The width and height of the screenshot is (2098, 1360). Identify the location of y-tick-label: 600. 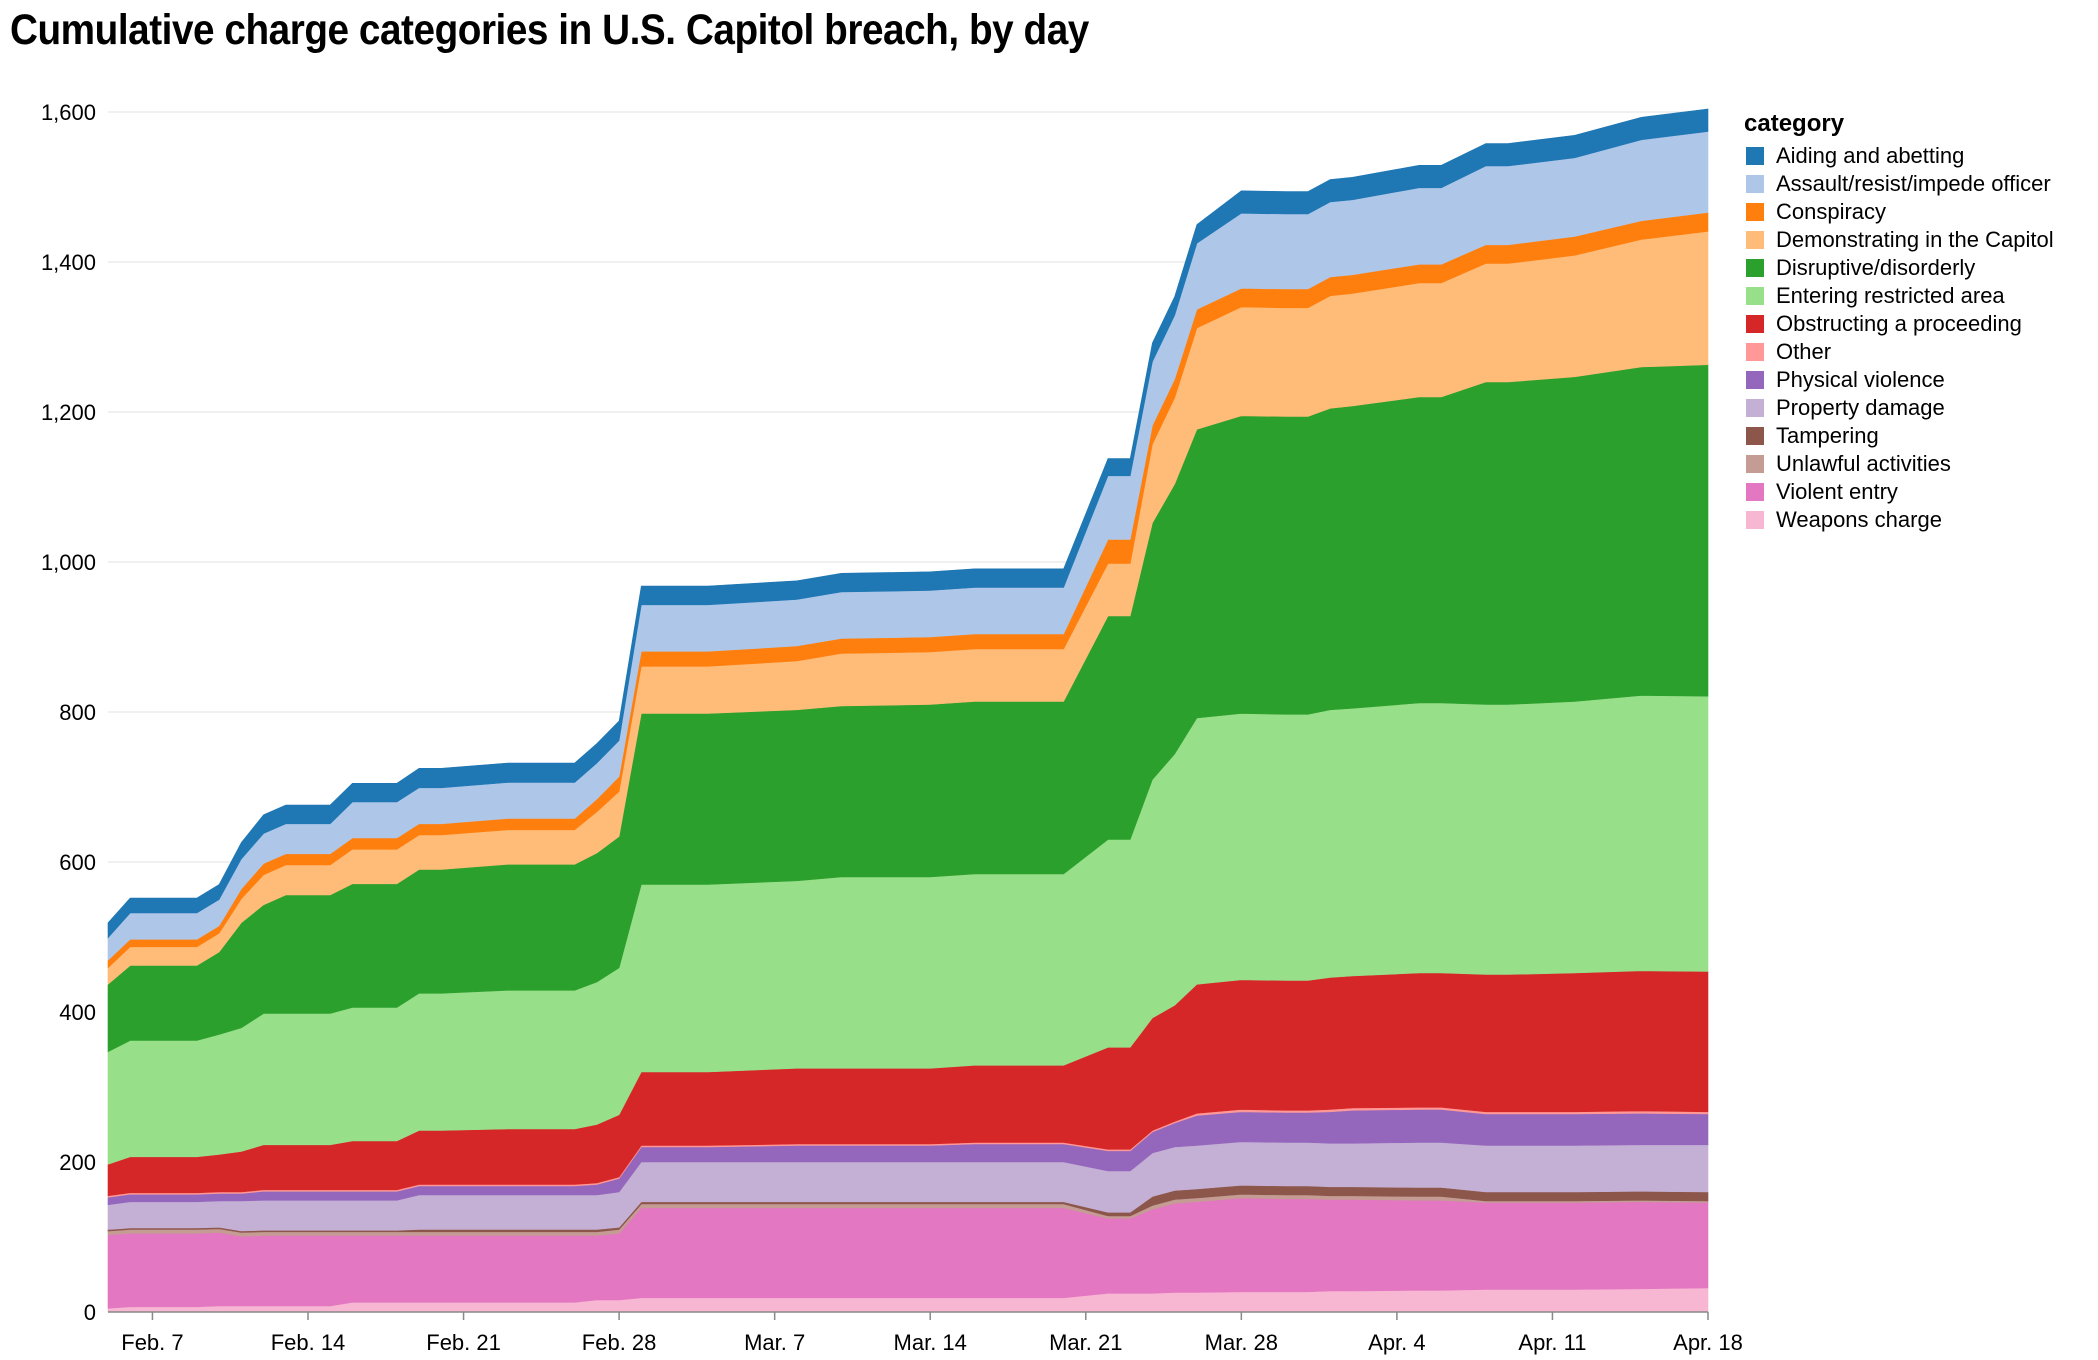
(77, 862).